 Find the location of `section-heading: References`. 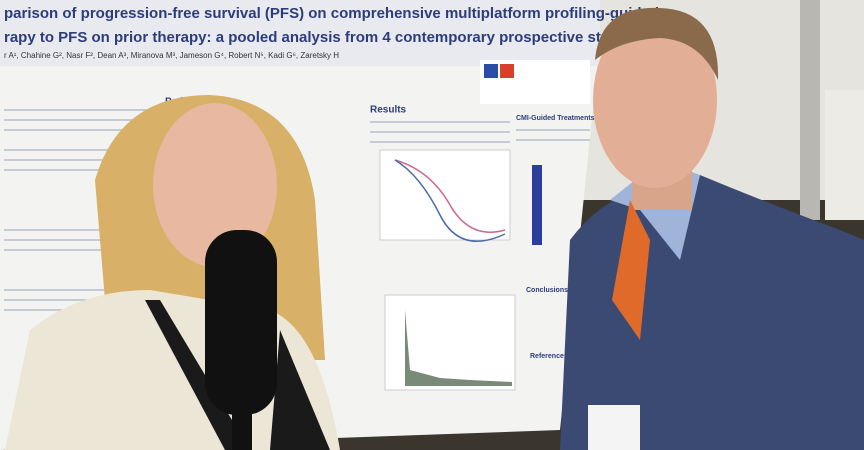

section-heading: References is located at coordinates (549, 356).